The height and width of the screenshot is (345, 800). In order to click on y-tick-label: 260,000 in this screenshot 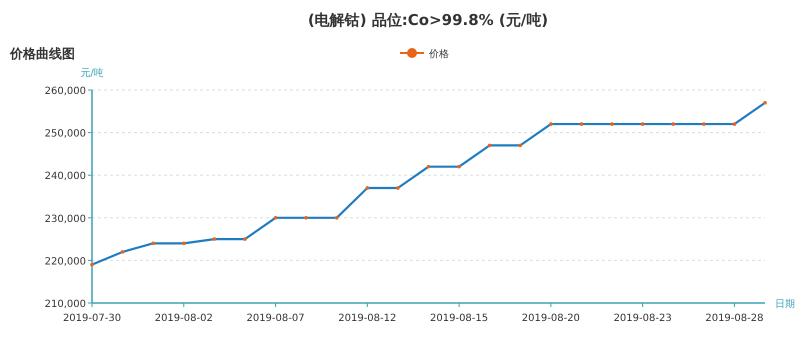, I will do `click(65, 91)`.